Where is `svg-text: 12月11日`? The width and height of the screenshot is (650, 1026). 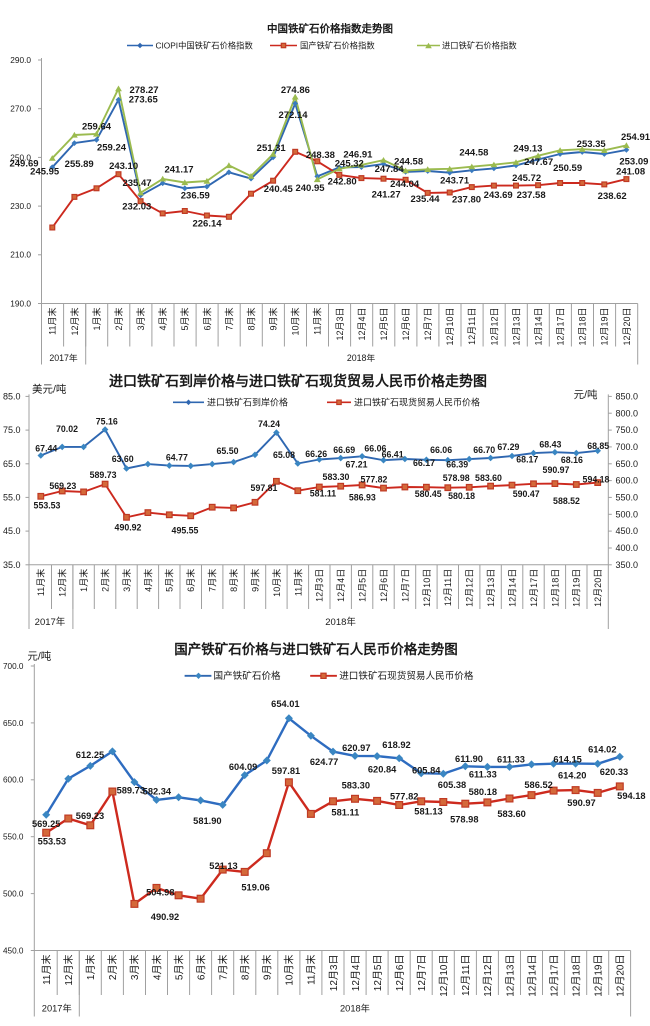 svg-text: 12月11日 is located at coordinates (448, 587).